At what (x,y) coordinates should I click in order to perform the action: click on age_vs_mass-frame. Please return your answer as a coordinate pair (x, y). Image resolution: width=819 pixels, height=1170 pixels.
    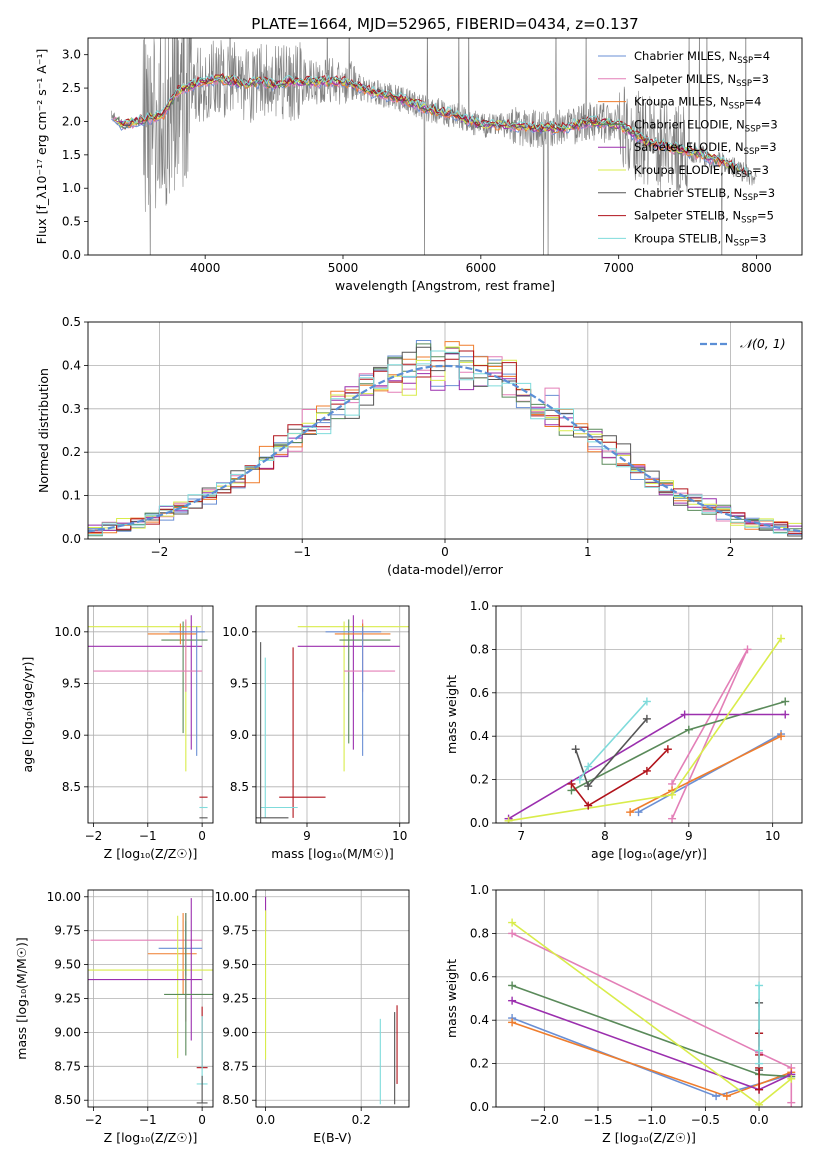
    Looking at the image, I should click on (332, 714).